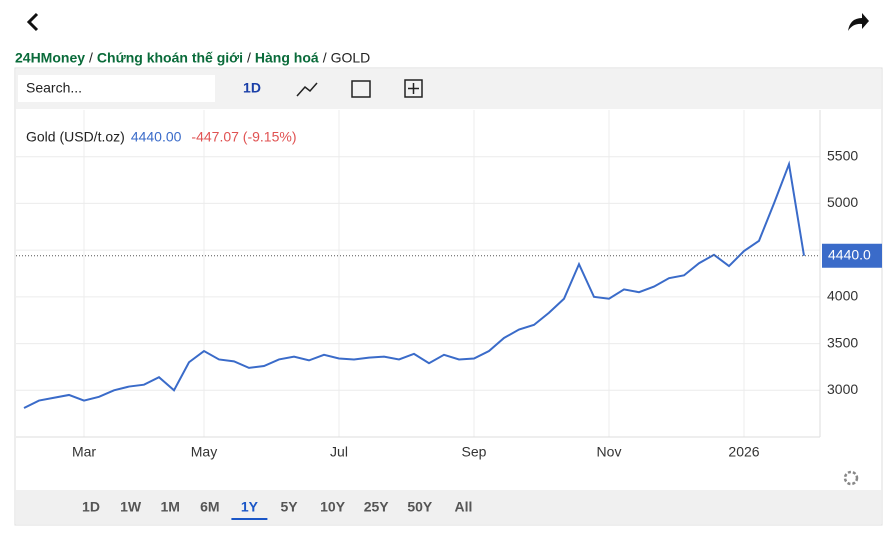  I want to click on range-button: 1D, so click(91, 507).